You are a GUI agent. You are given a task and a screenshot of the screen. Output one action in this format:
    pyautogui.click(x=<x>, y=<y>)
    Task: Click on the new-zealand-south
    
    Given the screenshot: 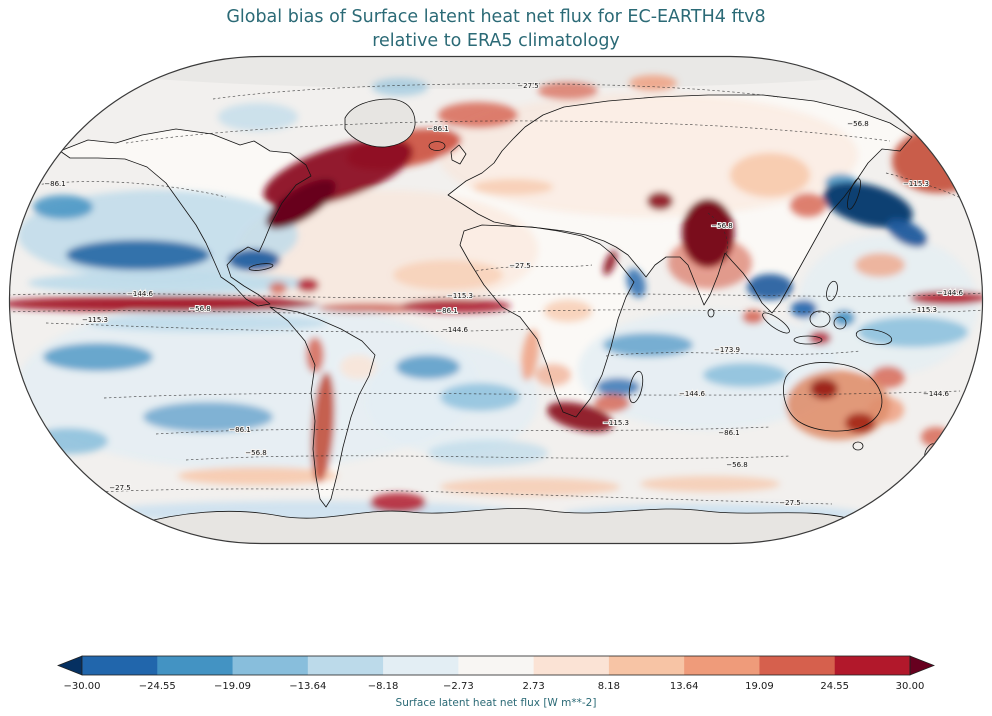 What is the action you would take?
    pyautogui.click(x=940, y=469)
    